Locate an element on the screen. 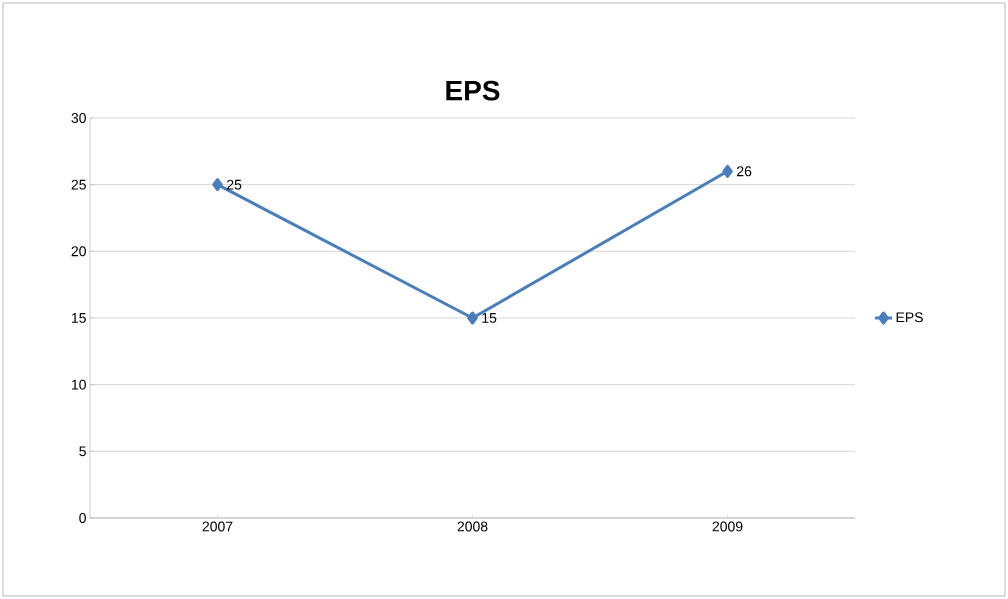 The image size is (1008, 599). x-tick-label: 2007 is located at coordinates (217, 526).